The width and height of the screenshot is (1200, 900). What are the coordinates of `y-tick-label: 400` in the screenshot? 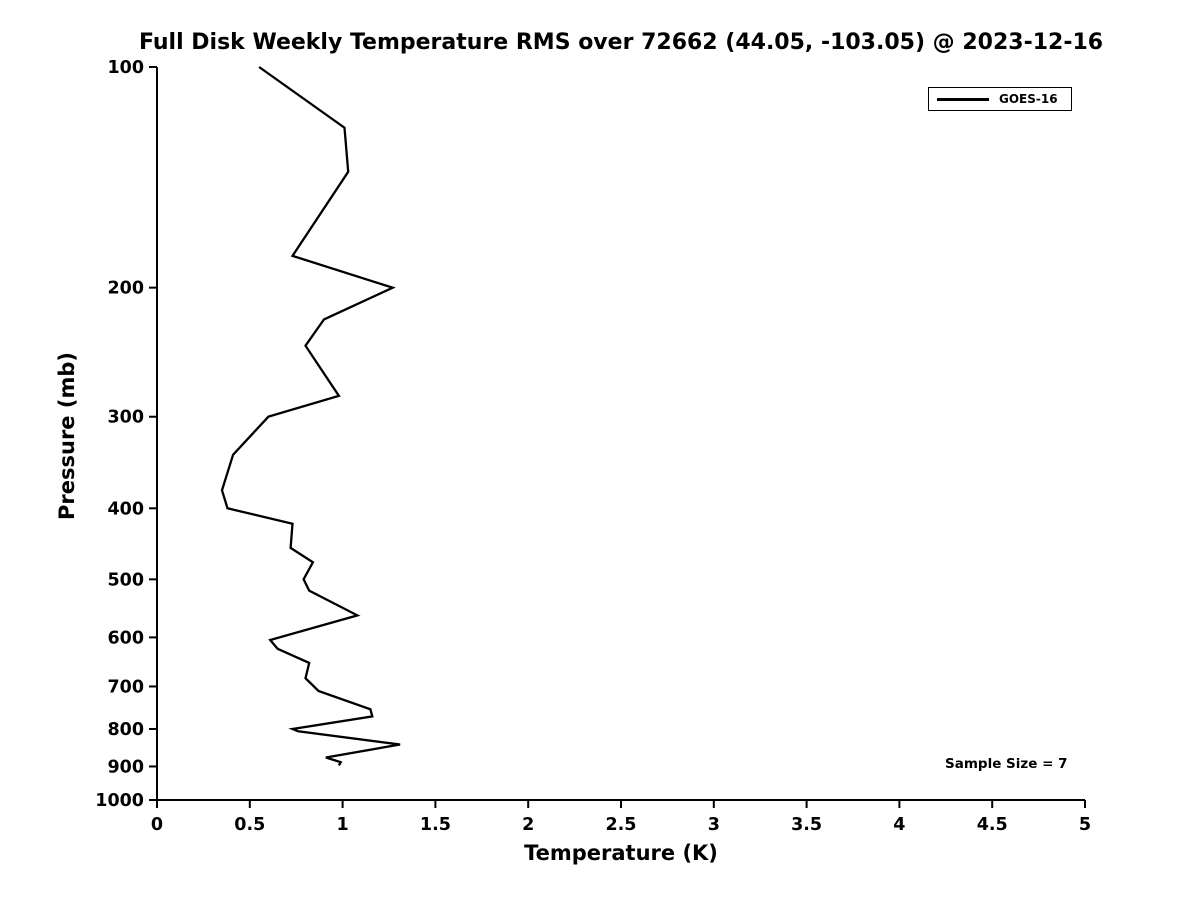 It's located at (125, 509).